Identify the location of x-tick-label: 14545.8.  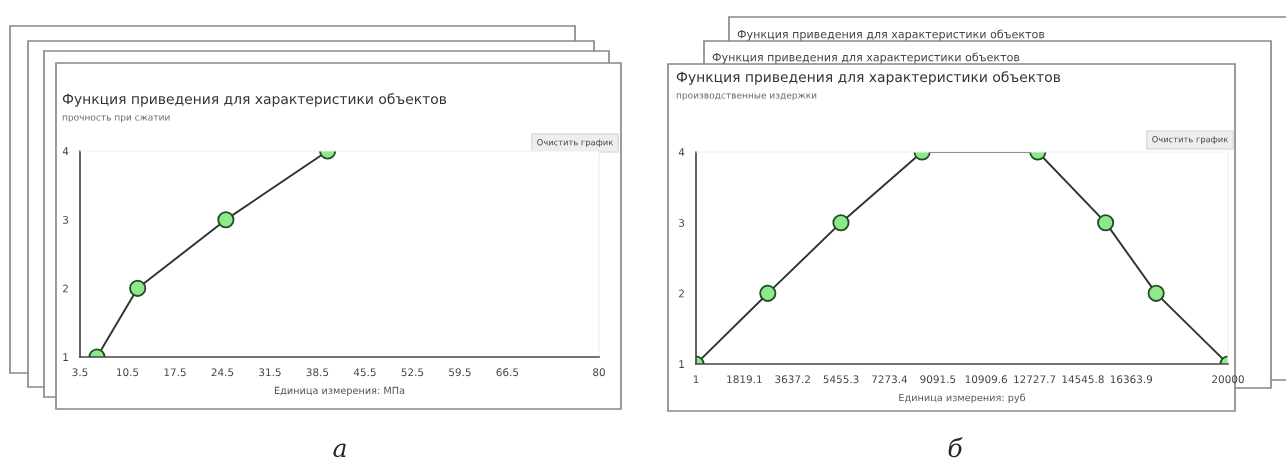
(1083, 379).